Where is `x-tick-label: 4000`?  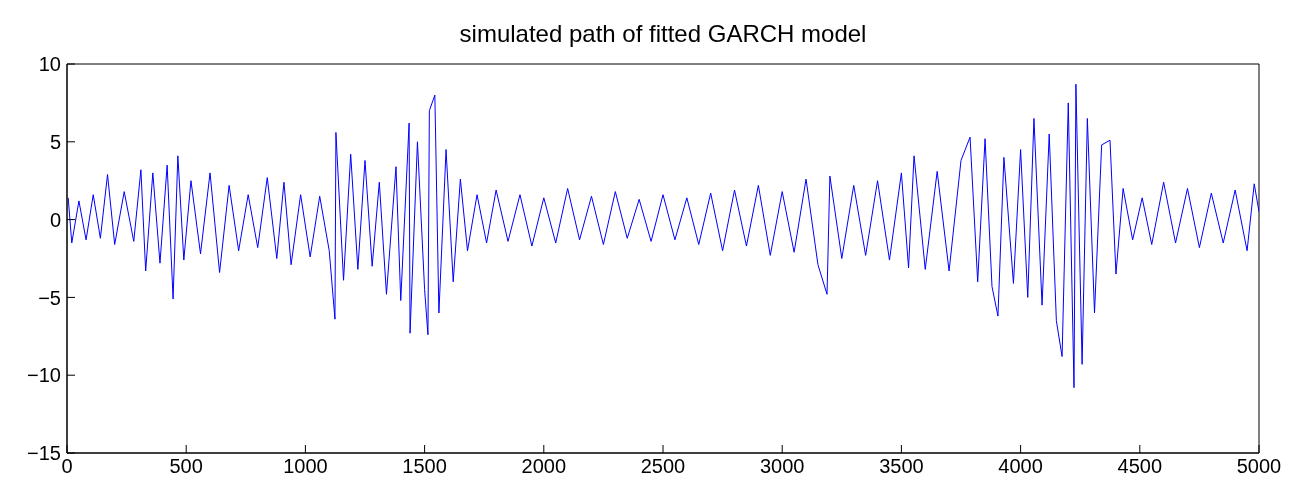 x-tick-label: 4000 is located at coordinates (1020, 466).